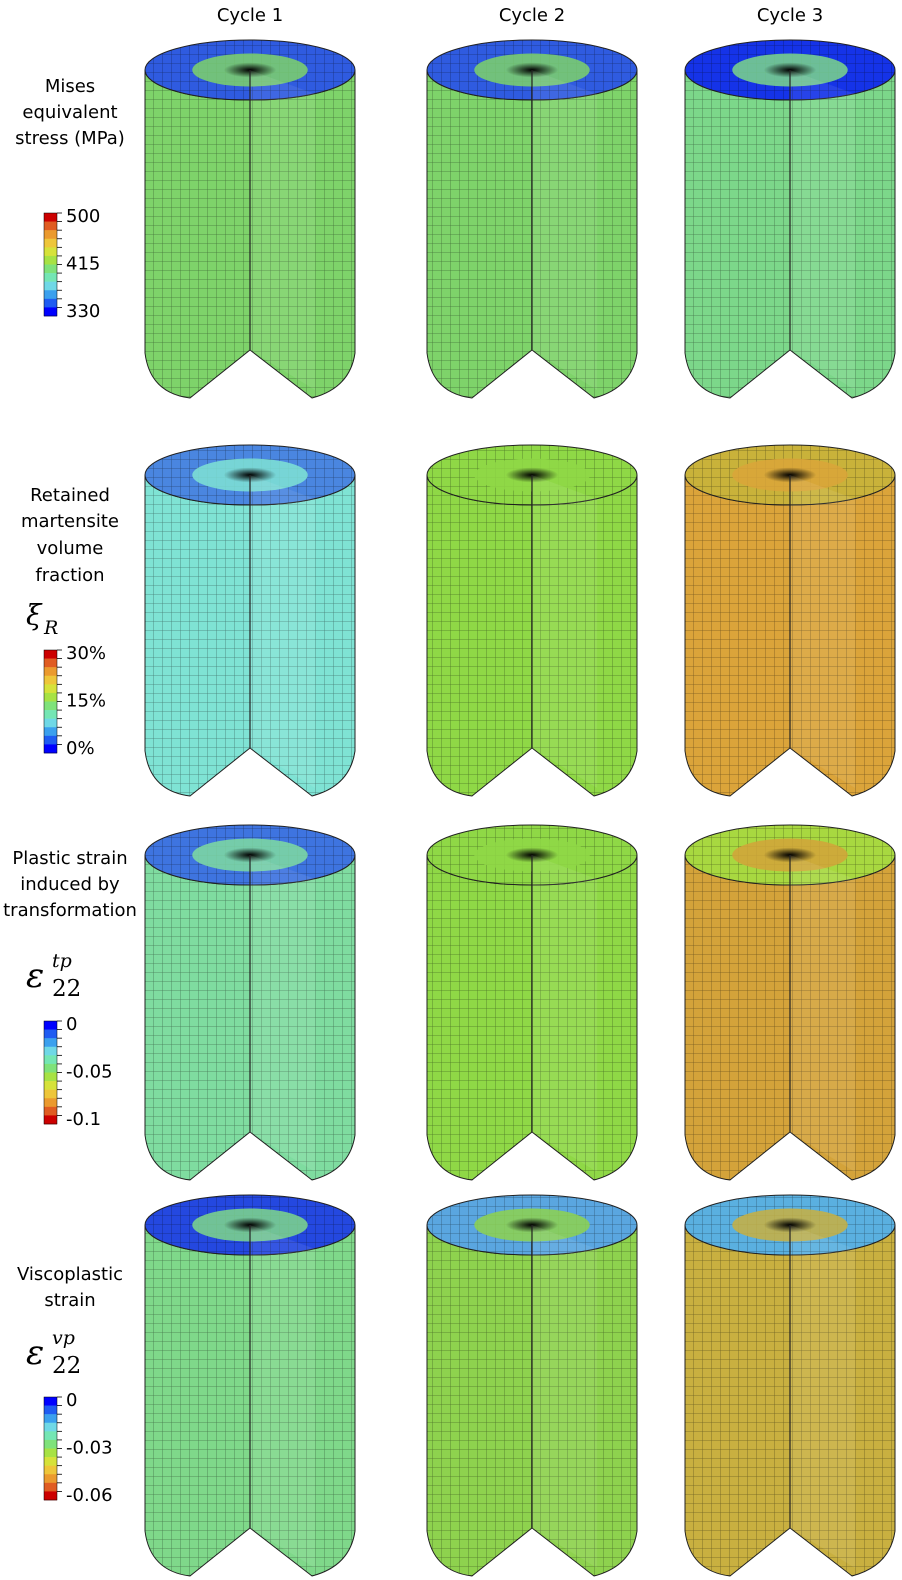  I want to click on column-header: Cycle 3, so click(790, 15).